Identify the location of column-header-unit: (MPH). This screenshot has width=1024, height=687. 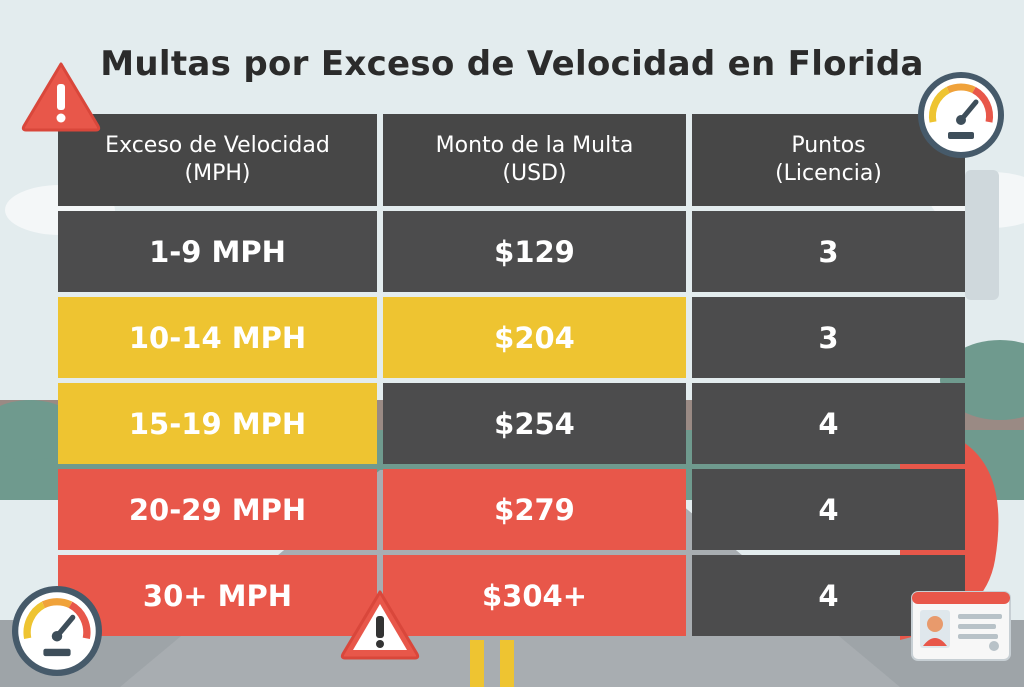
(217, 173).